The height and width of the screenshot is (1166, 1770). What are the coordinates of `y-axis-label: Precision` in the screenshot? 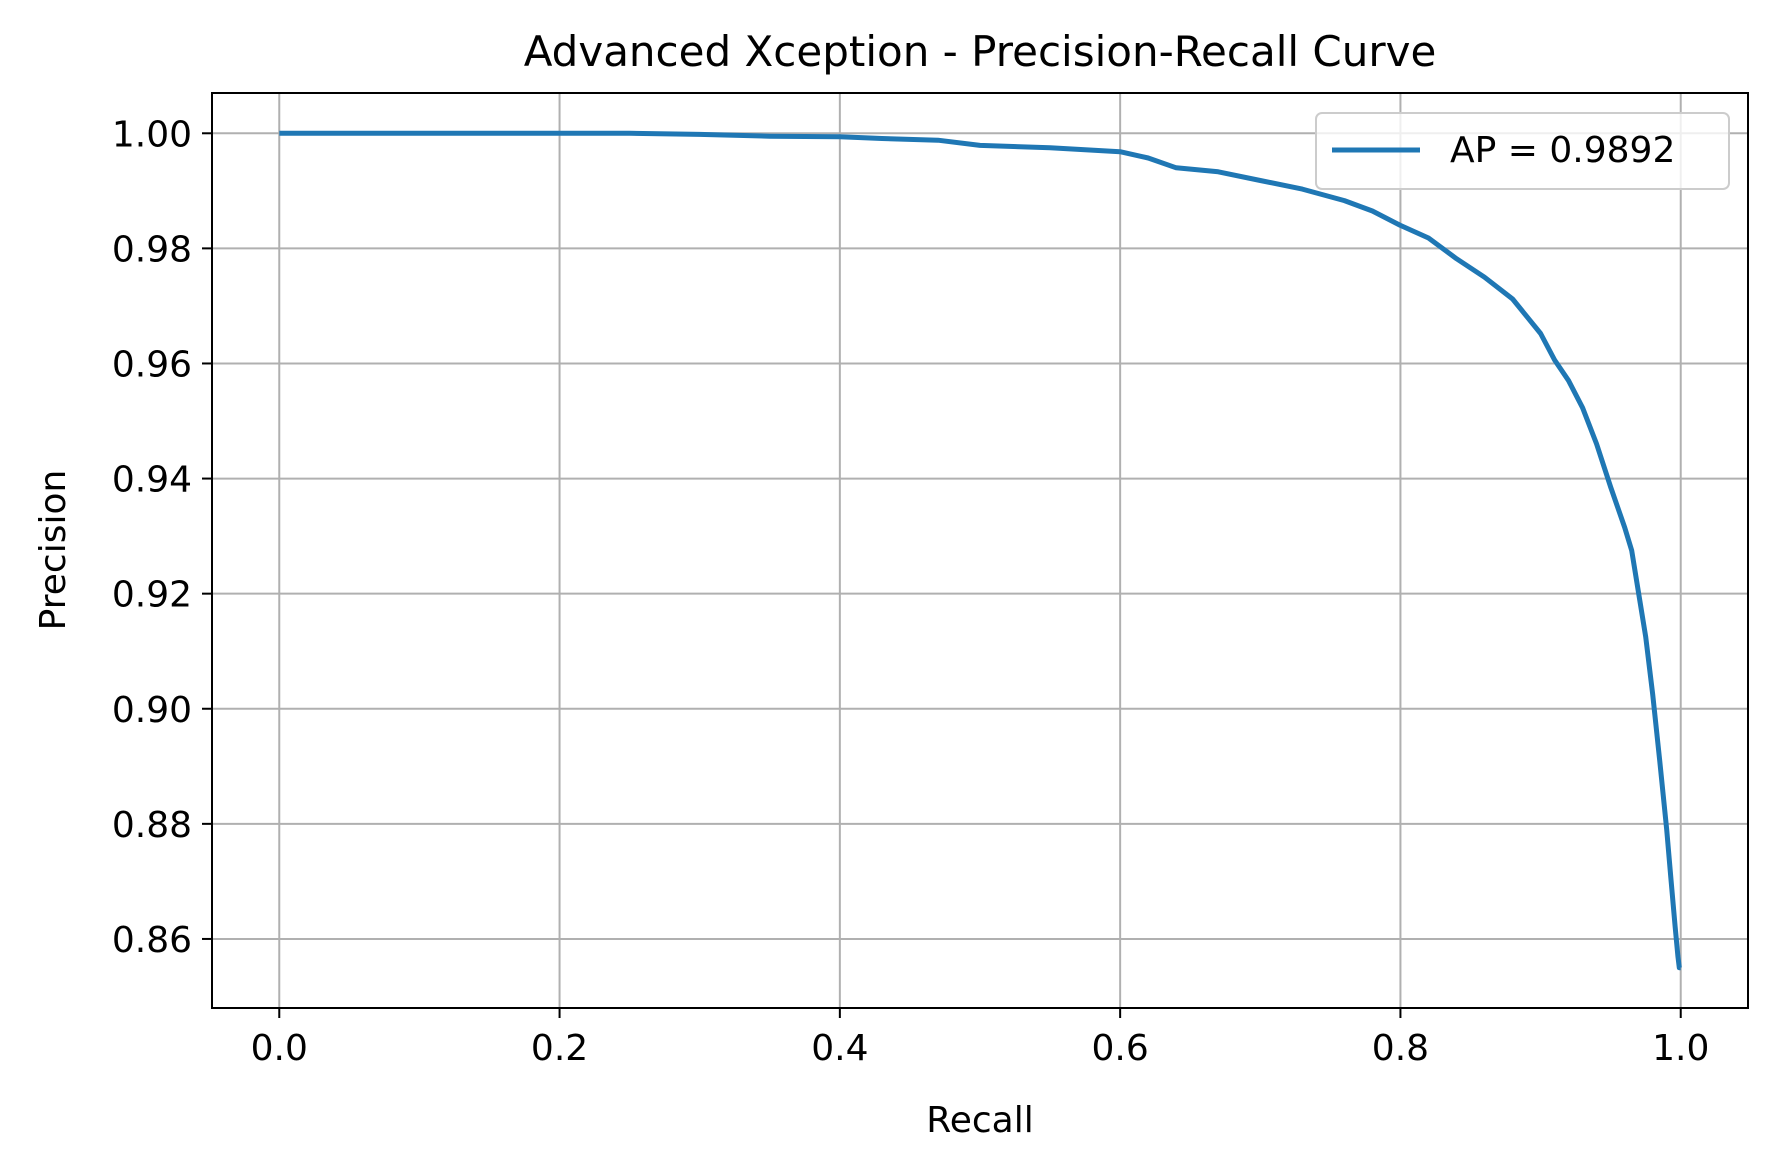 It's located at (53, 550).